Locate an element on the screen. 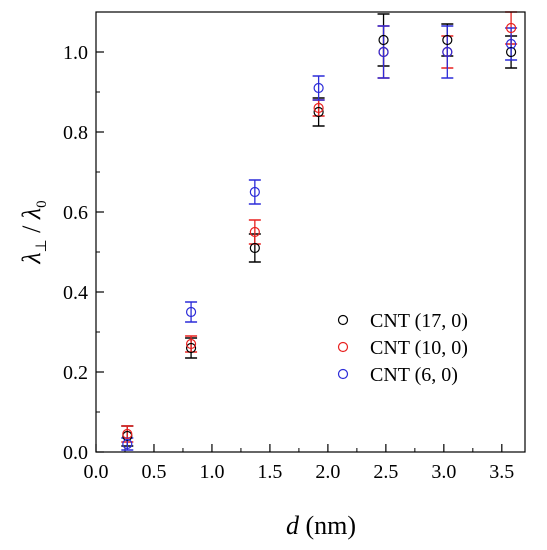  y-tick-label: 0.6 is located at coordinates (75, 213).